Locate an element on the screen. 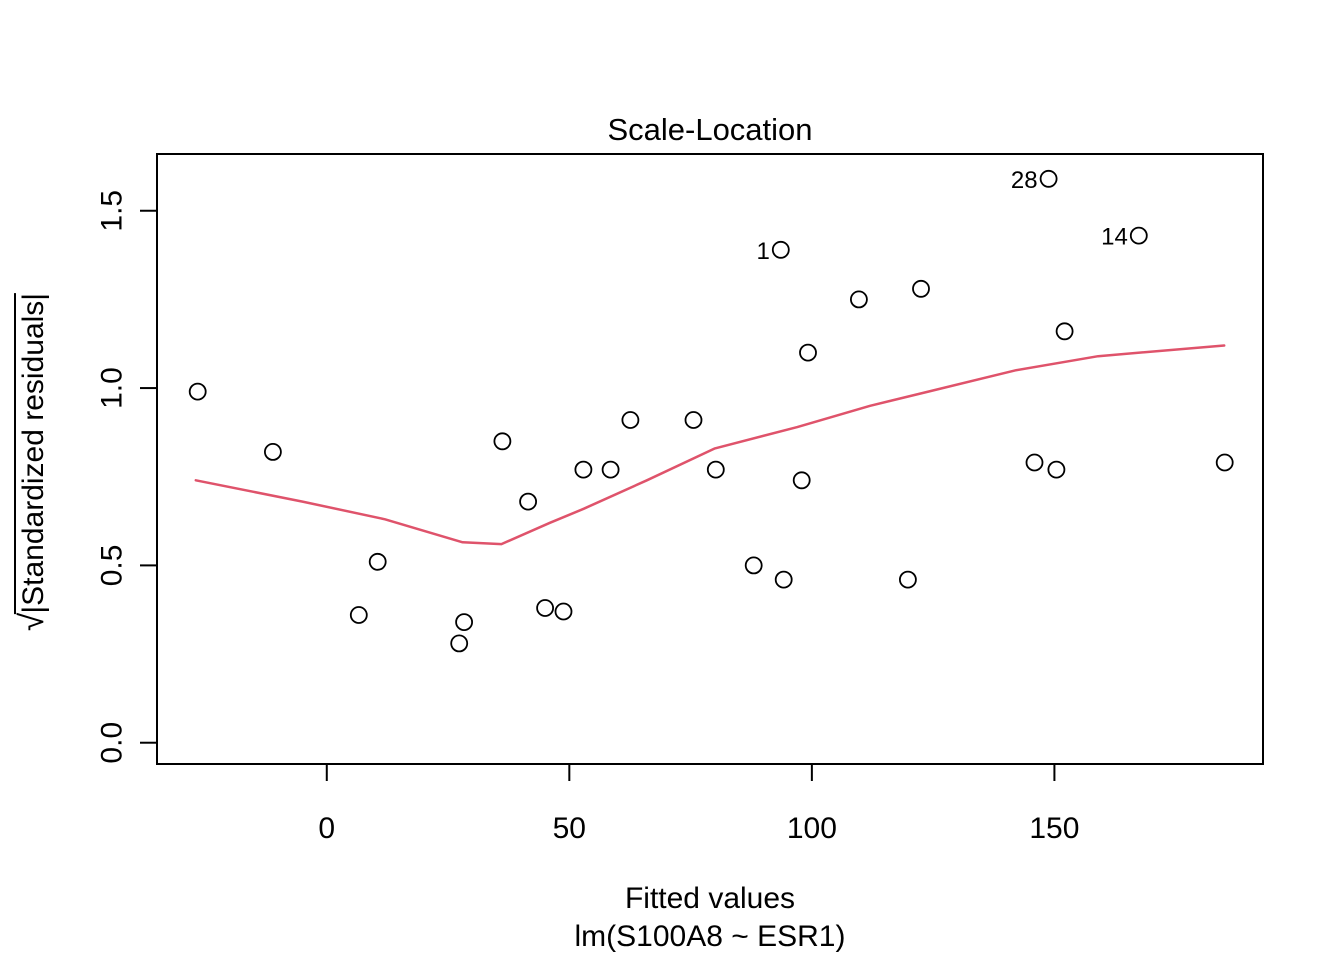 Image resolution: width=1344 pixels, height=960 pixels. y-tick-label: 0.0 is located at coordinates (112, 743).